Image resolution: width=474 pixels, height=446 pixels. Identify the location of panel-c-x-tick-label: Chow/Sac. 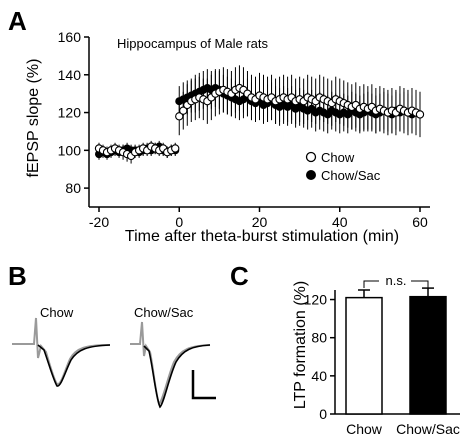
(428, 429).